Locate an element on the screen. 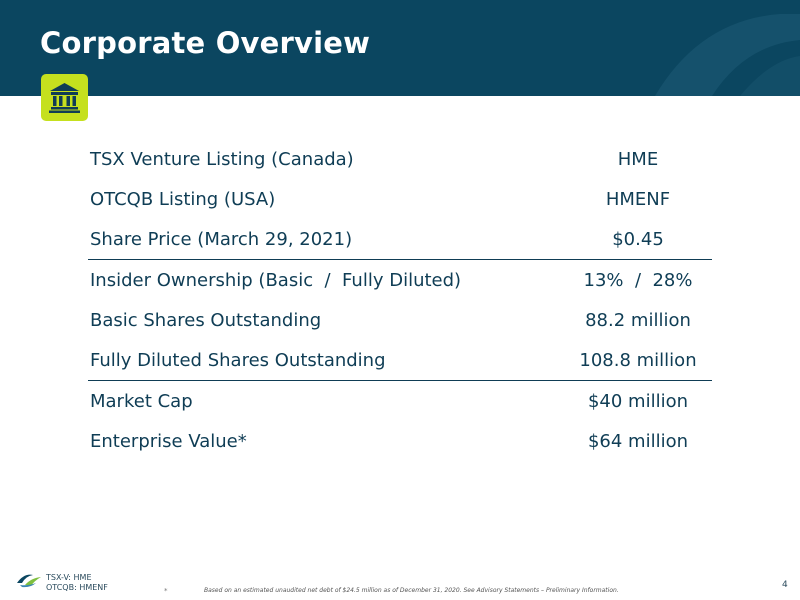 This screenshot has height=600, width=800. row-value: $40 million is located at coordinates (638, 401).